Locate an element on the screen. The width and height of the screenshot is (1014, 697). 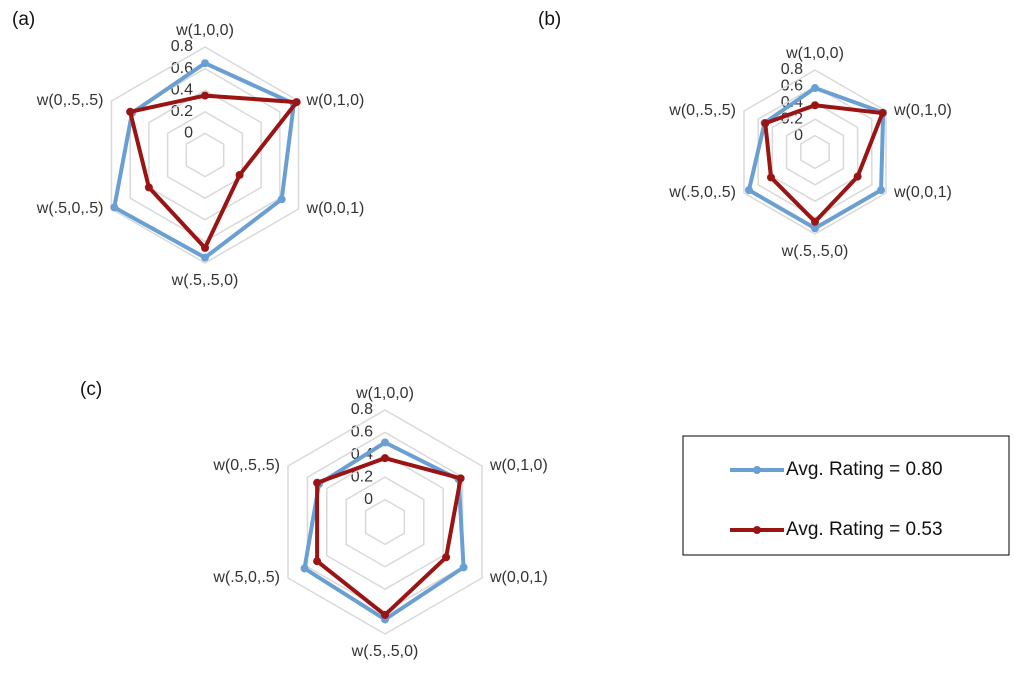
chart-title: (b) is located at coordinates (549, 19).